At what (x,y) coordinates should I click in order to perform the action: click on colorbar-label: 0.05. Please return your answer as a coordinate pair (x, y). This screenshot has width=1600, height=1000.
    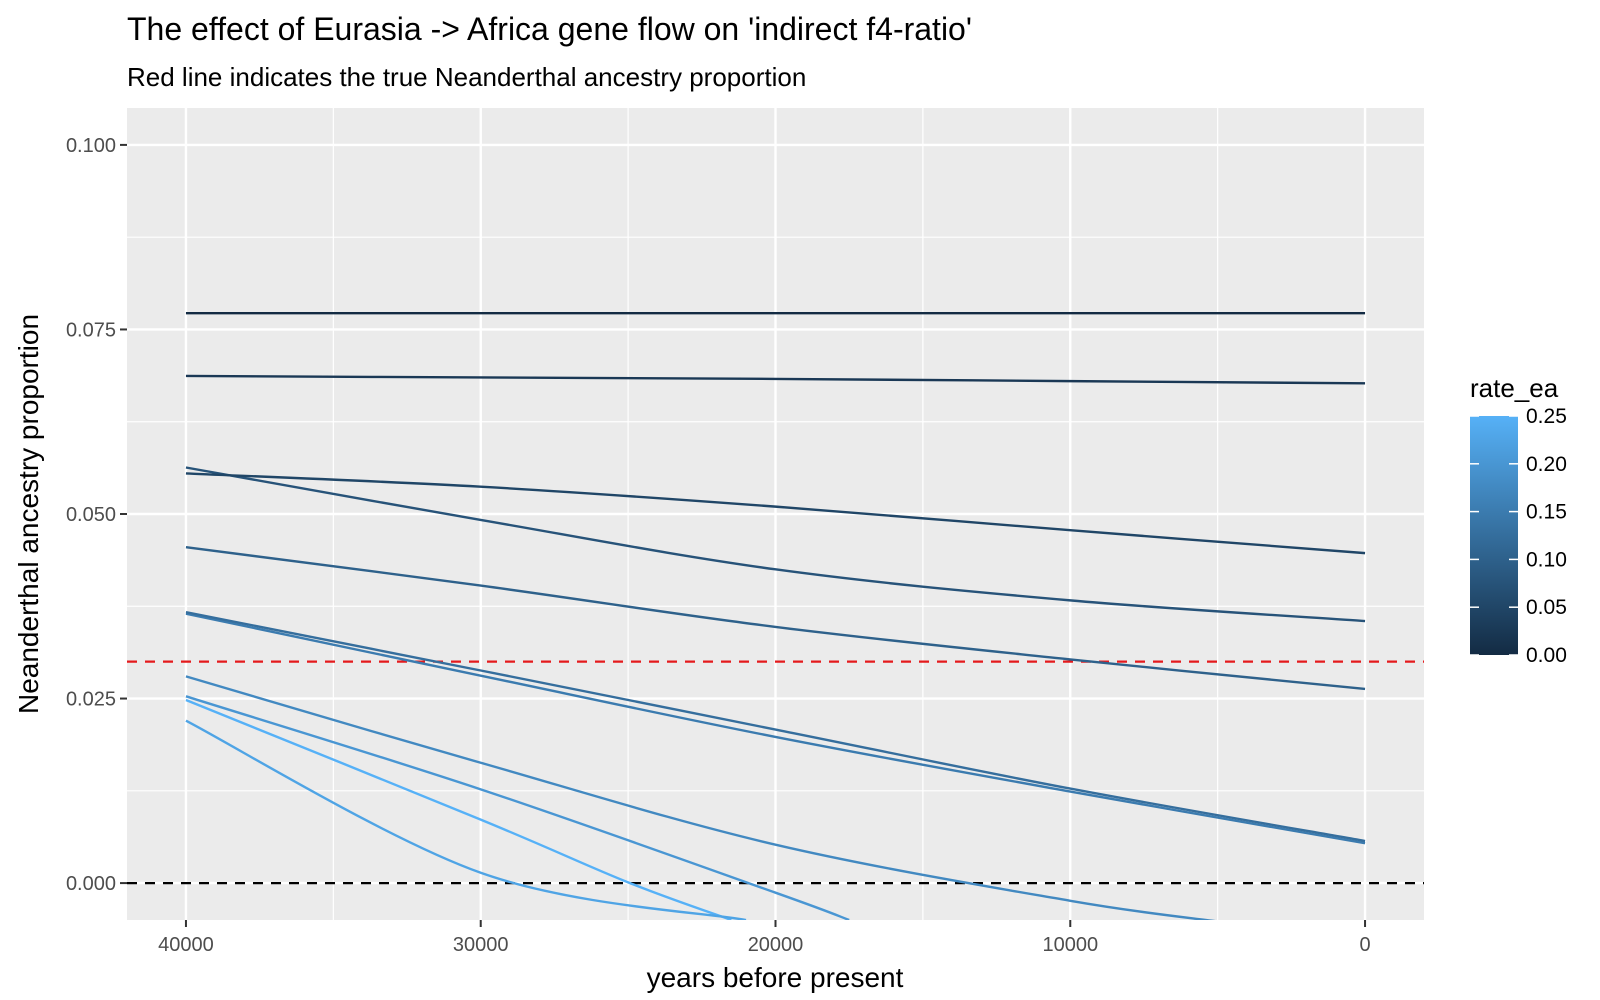
    Looking at the image, I should click on (1546, 607).